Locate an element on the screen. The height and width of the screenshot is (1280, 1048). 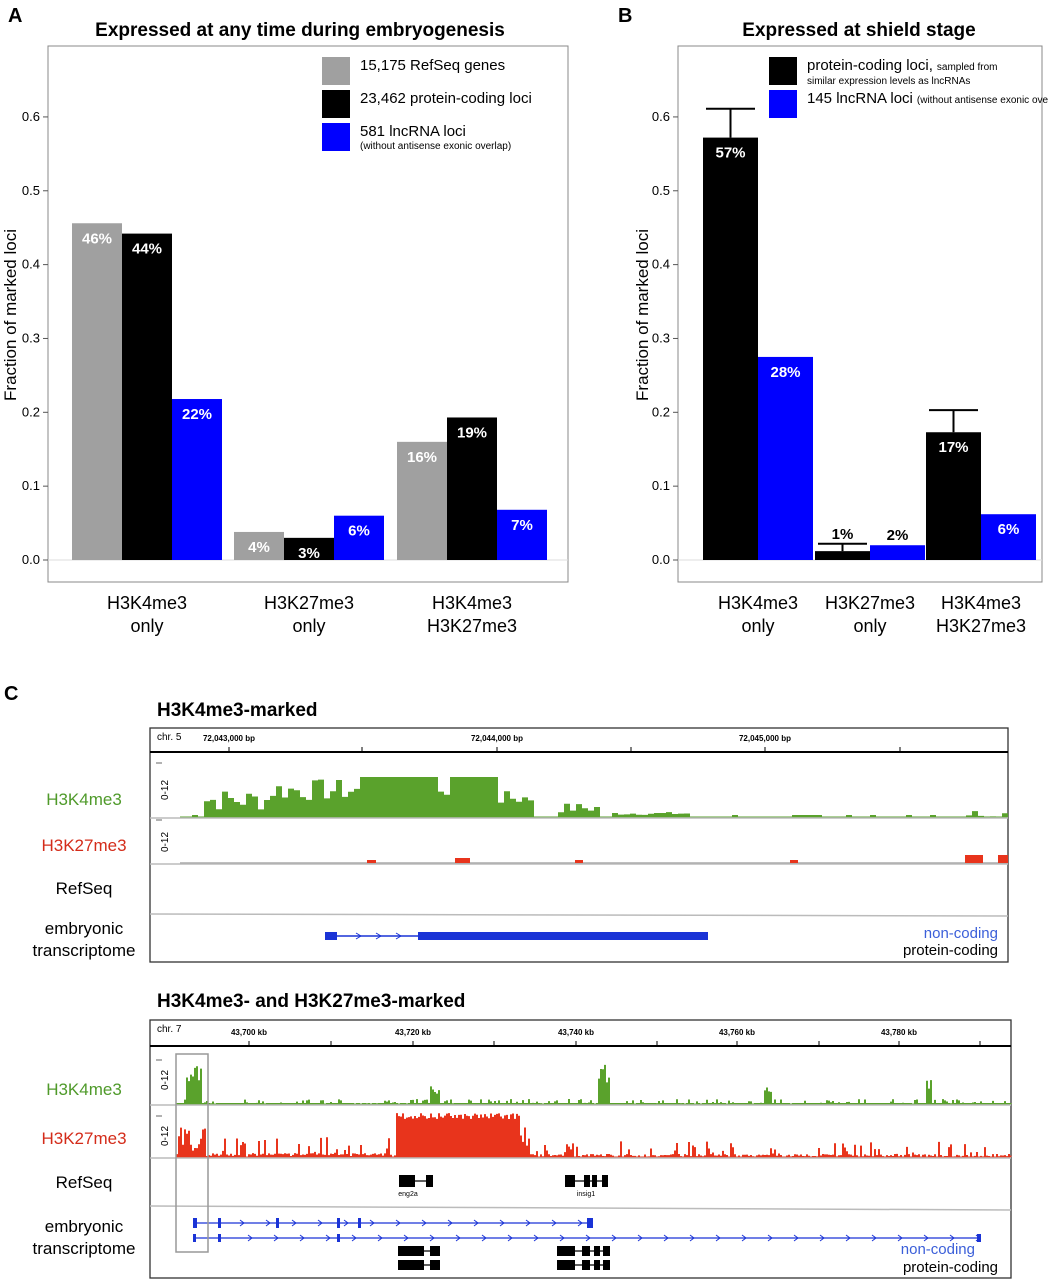
refseq-track is located at coordinates (503, 1181).